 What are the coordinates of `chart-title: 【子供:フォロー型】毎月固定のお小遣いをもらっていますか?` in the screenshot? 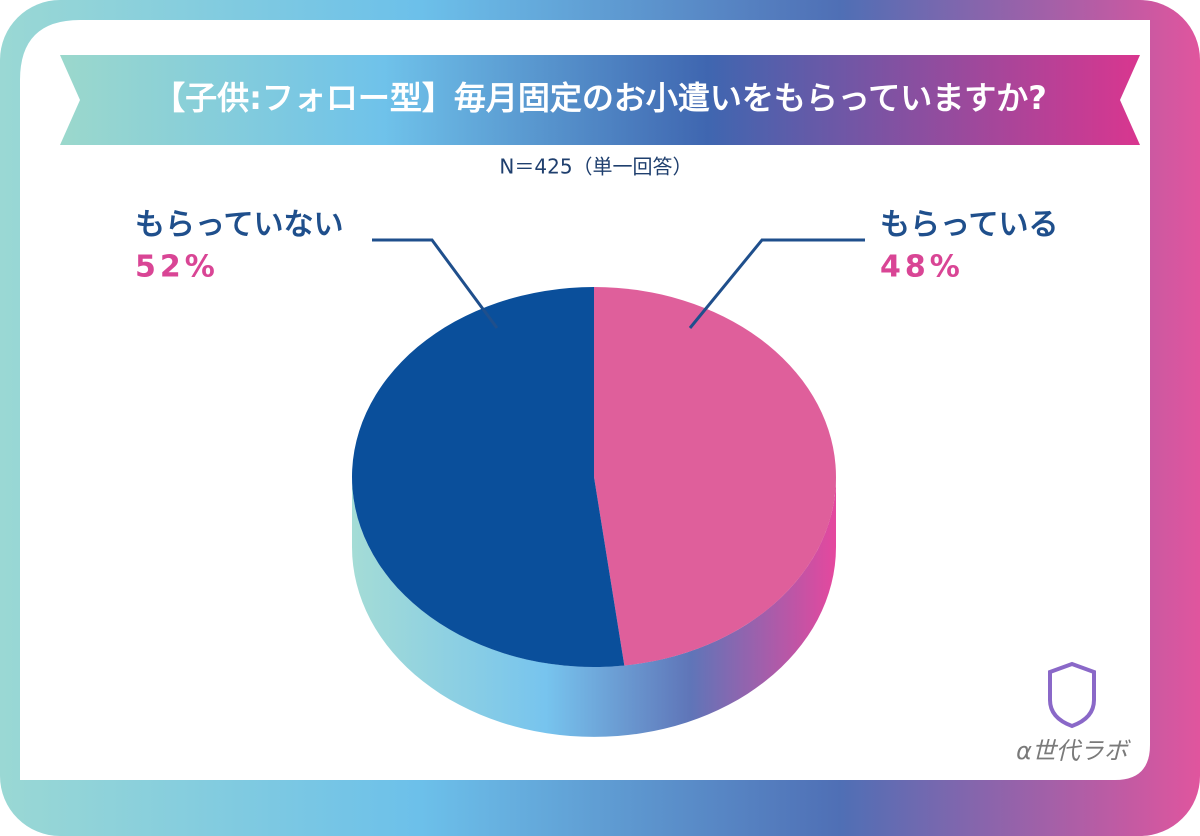 It's located at (600, 98).